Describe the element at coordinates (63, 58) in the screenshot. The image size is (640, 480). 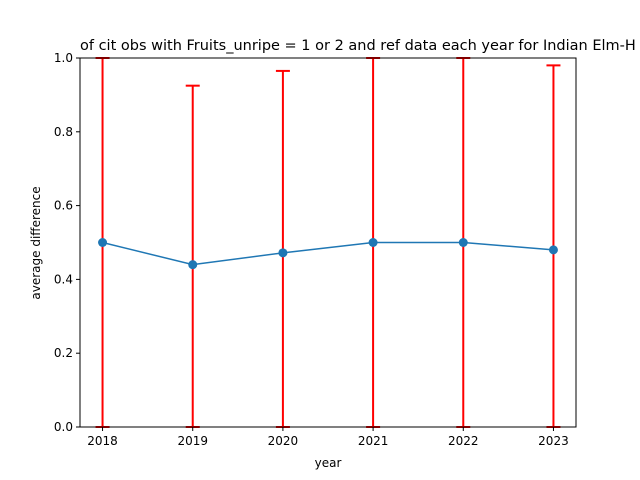
I see `y-tick-label: 1.0` at that location.